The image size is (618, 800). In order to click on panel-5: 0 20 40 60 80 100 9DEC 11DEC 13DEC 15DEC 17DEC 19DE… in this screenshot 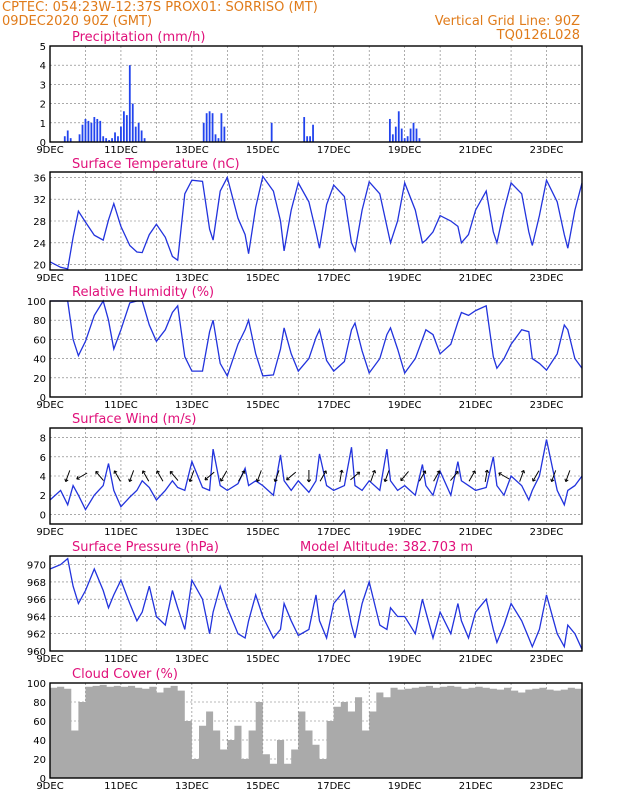, I will do `click(305, 729)`.